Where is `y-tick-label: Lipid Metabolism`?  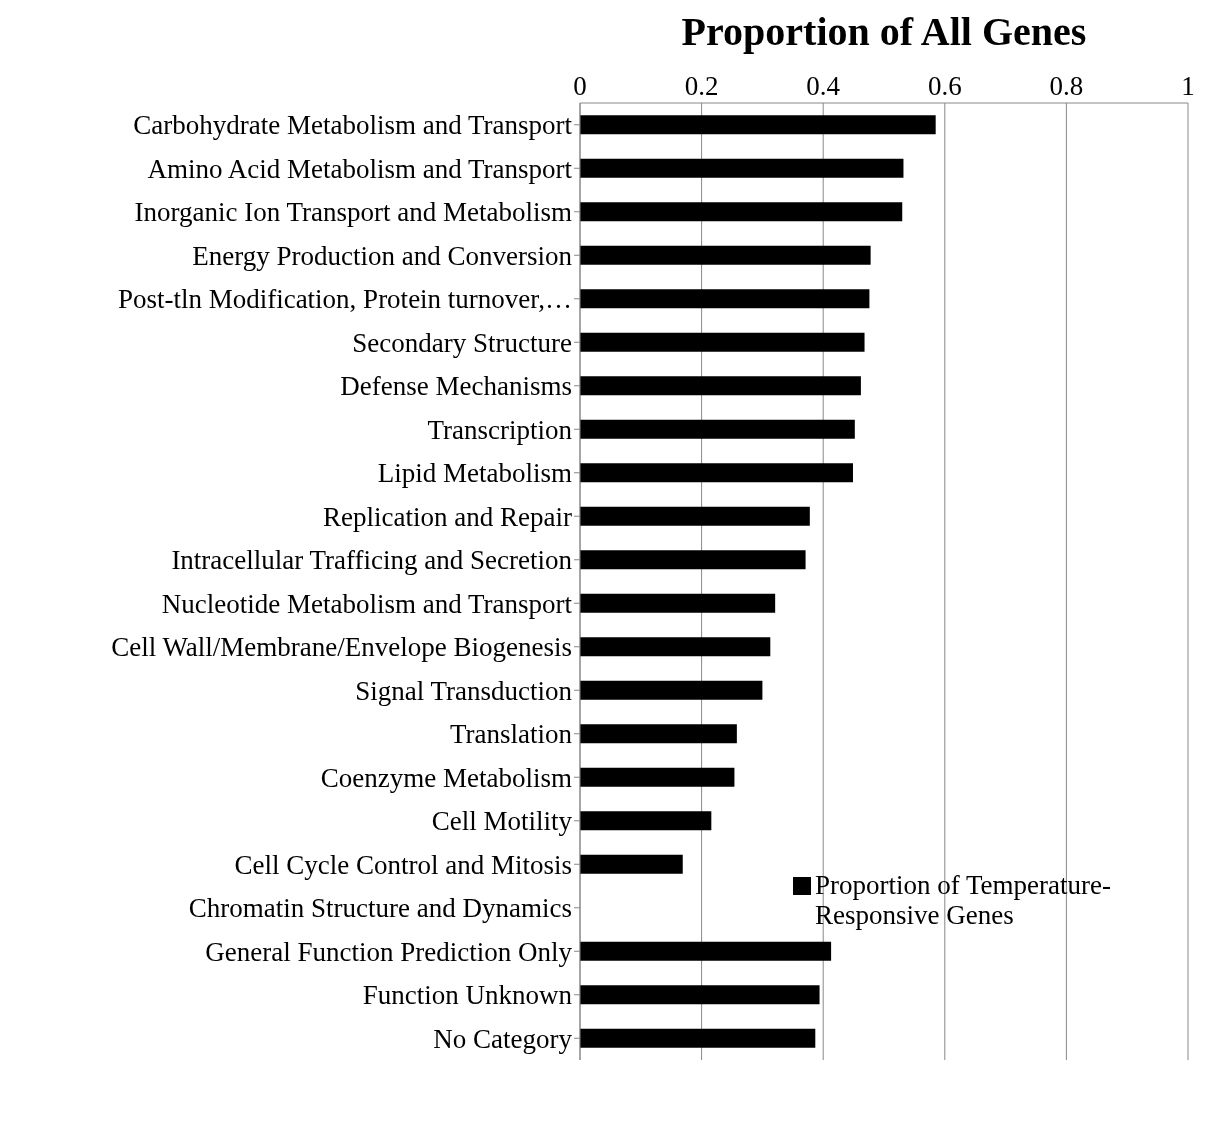
y-tick-label: Lipid Metabolism is located at coordinates (474, 473).